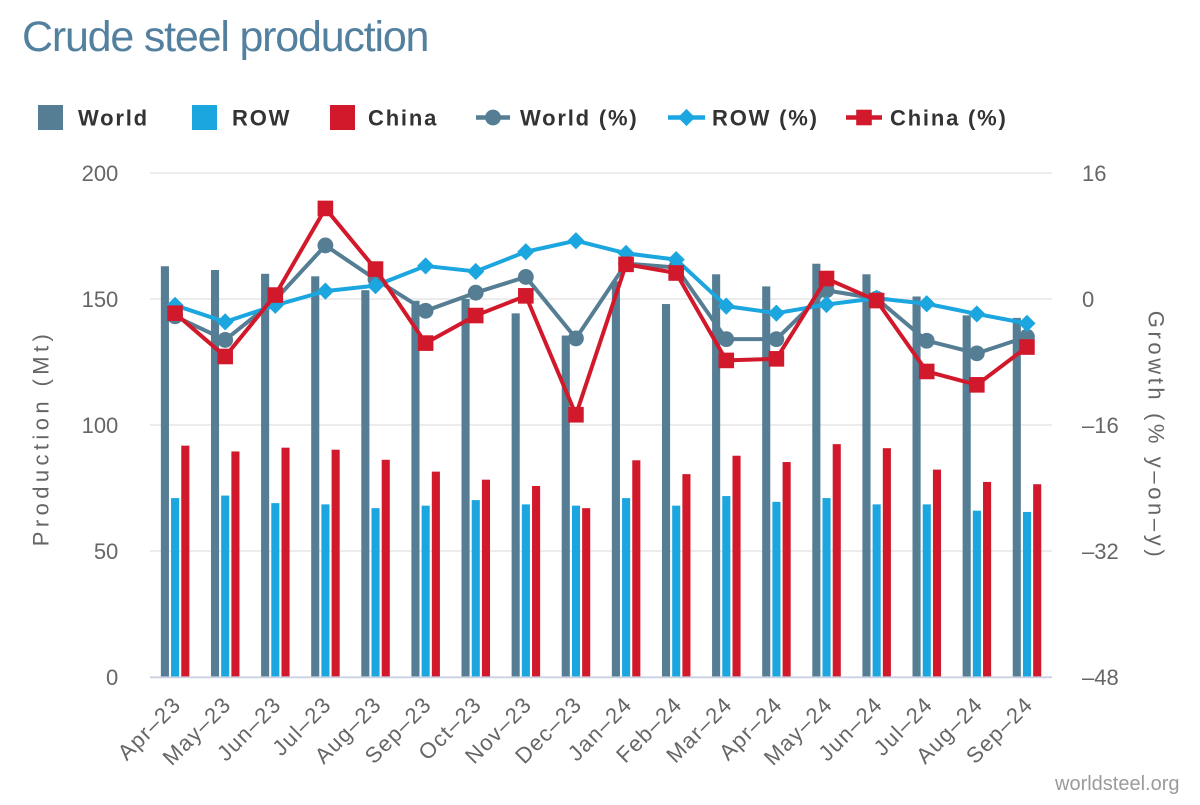  Describe the element at coordinates (100, 299) in the screenshot. I see `svg-text: 150` at that location.